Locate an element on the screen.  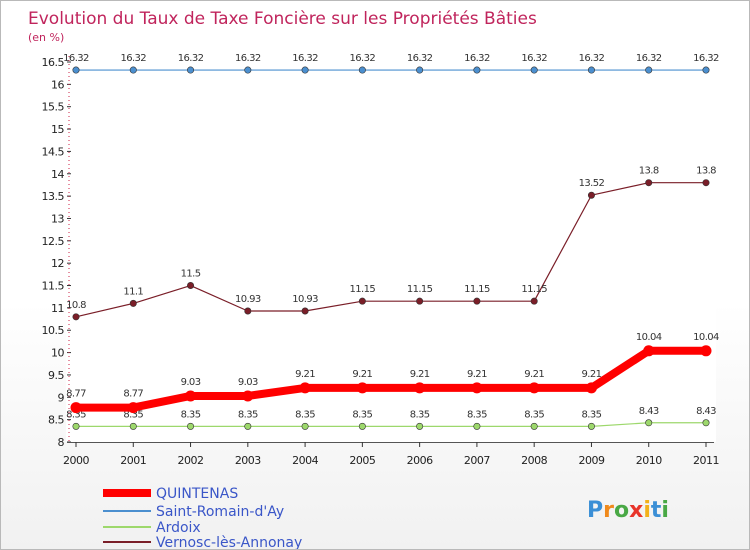
y-tick-label: 12.5 is located at coordinates (53, 241).